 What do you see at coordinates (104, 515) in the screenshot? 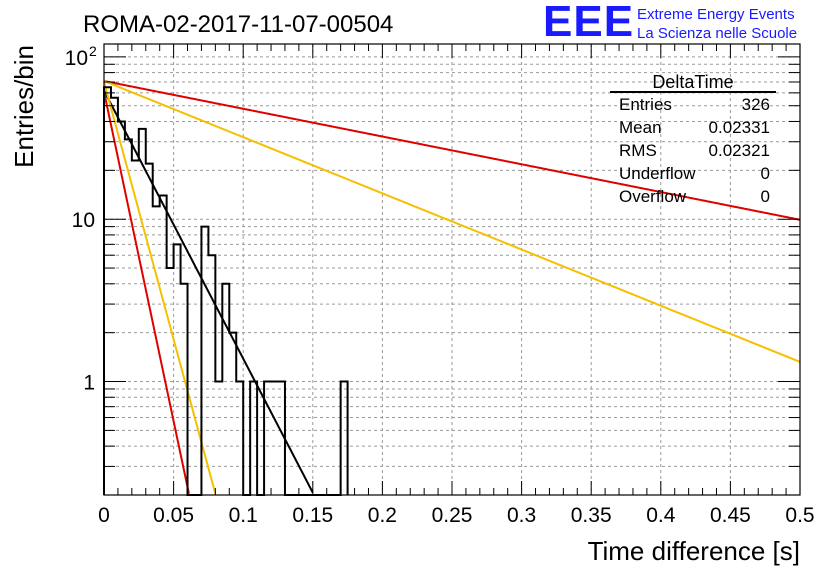
I see `x-tick-label: 0` at bounding box center [104, 515].